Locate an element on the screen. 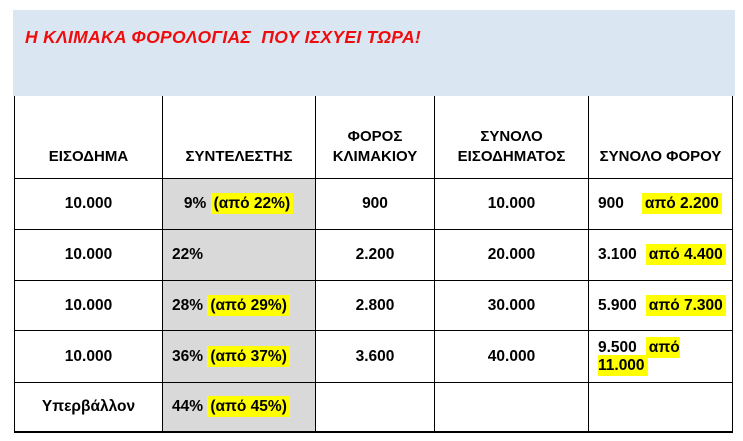 The image size is (743, 441). total-tax-cell: 5.900 από 7.300 is located at coordinates (660, 305).